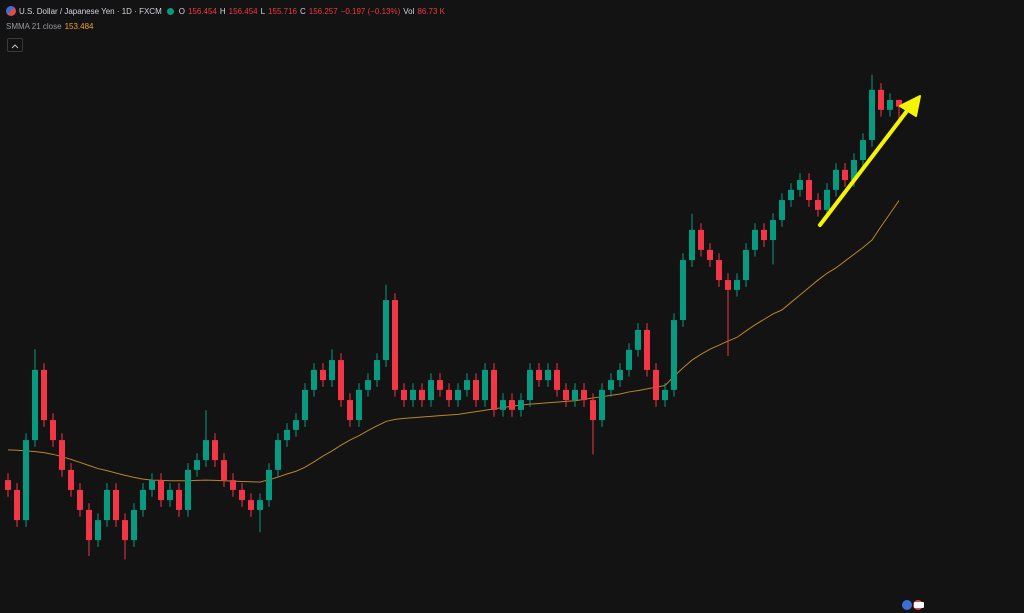  What do you see at coordinates (865, 166) in the screenshot?
I see `arrow-shaft` at bounding box center [865, 166].